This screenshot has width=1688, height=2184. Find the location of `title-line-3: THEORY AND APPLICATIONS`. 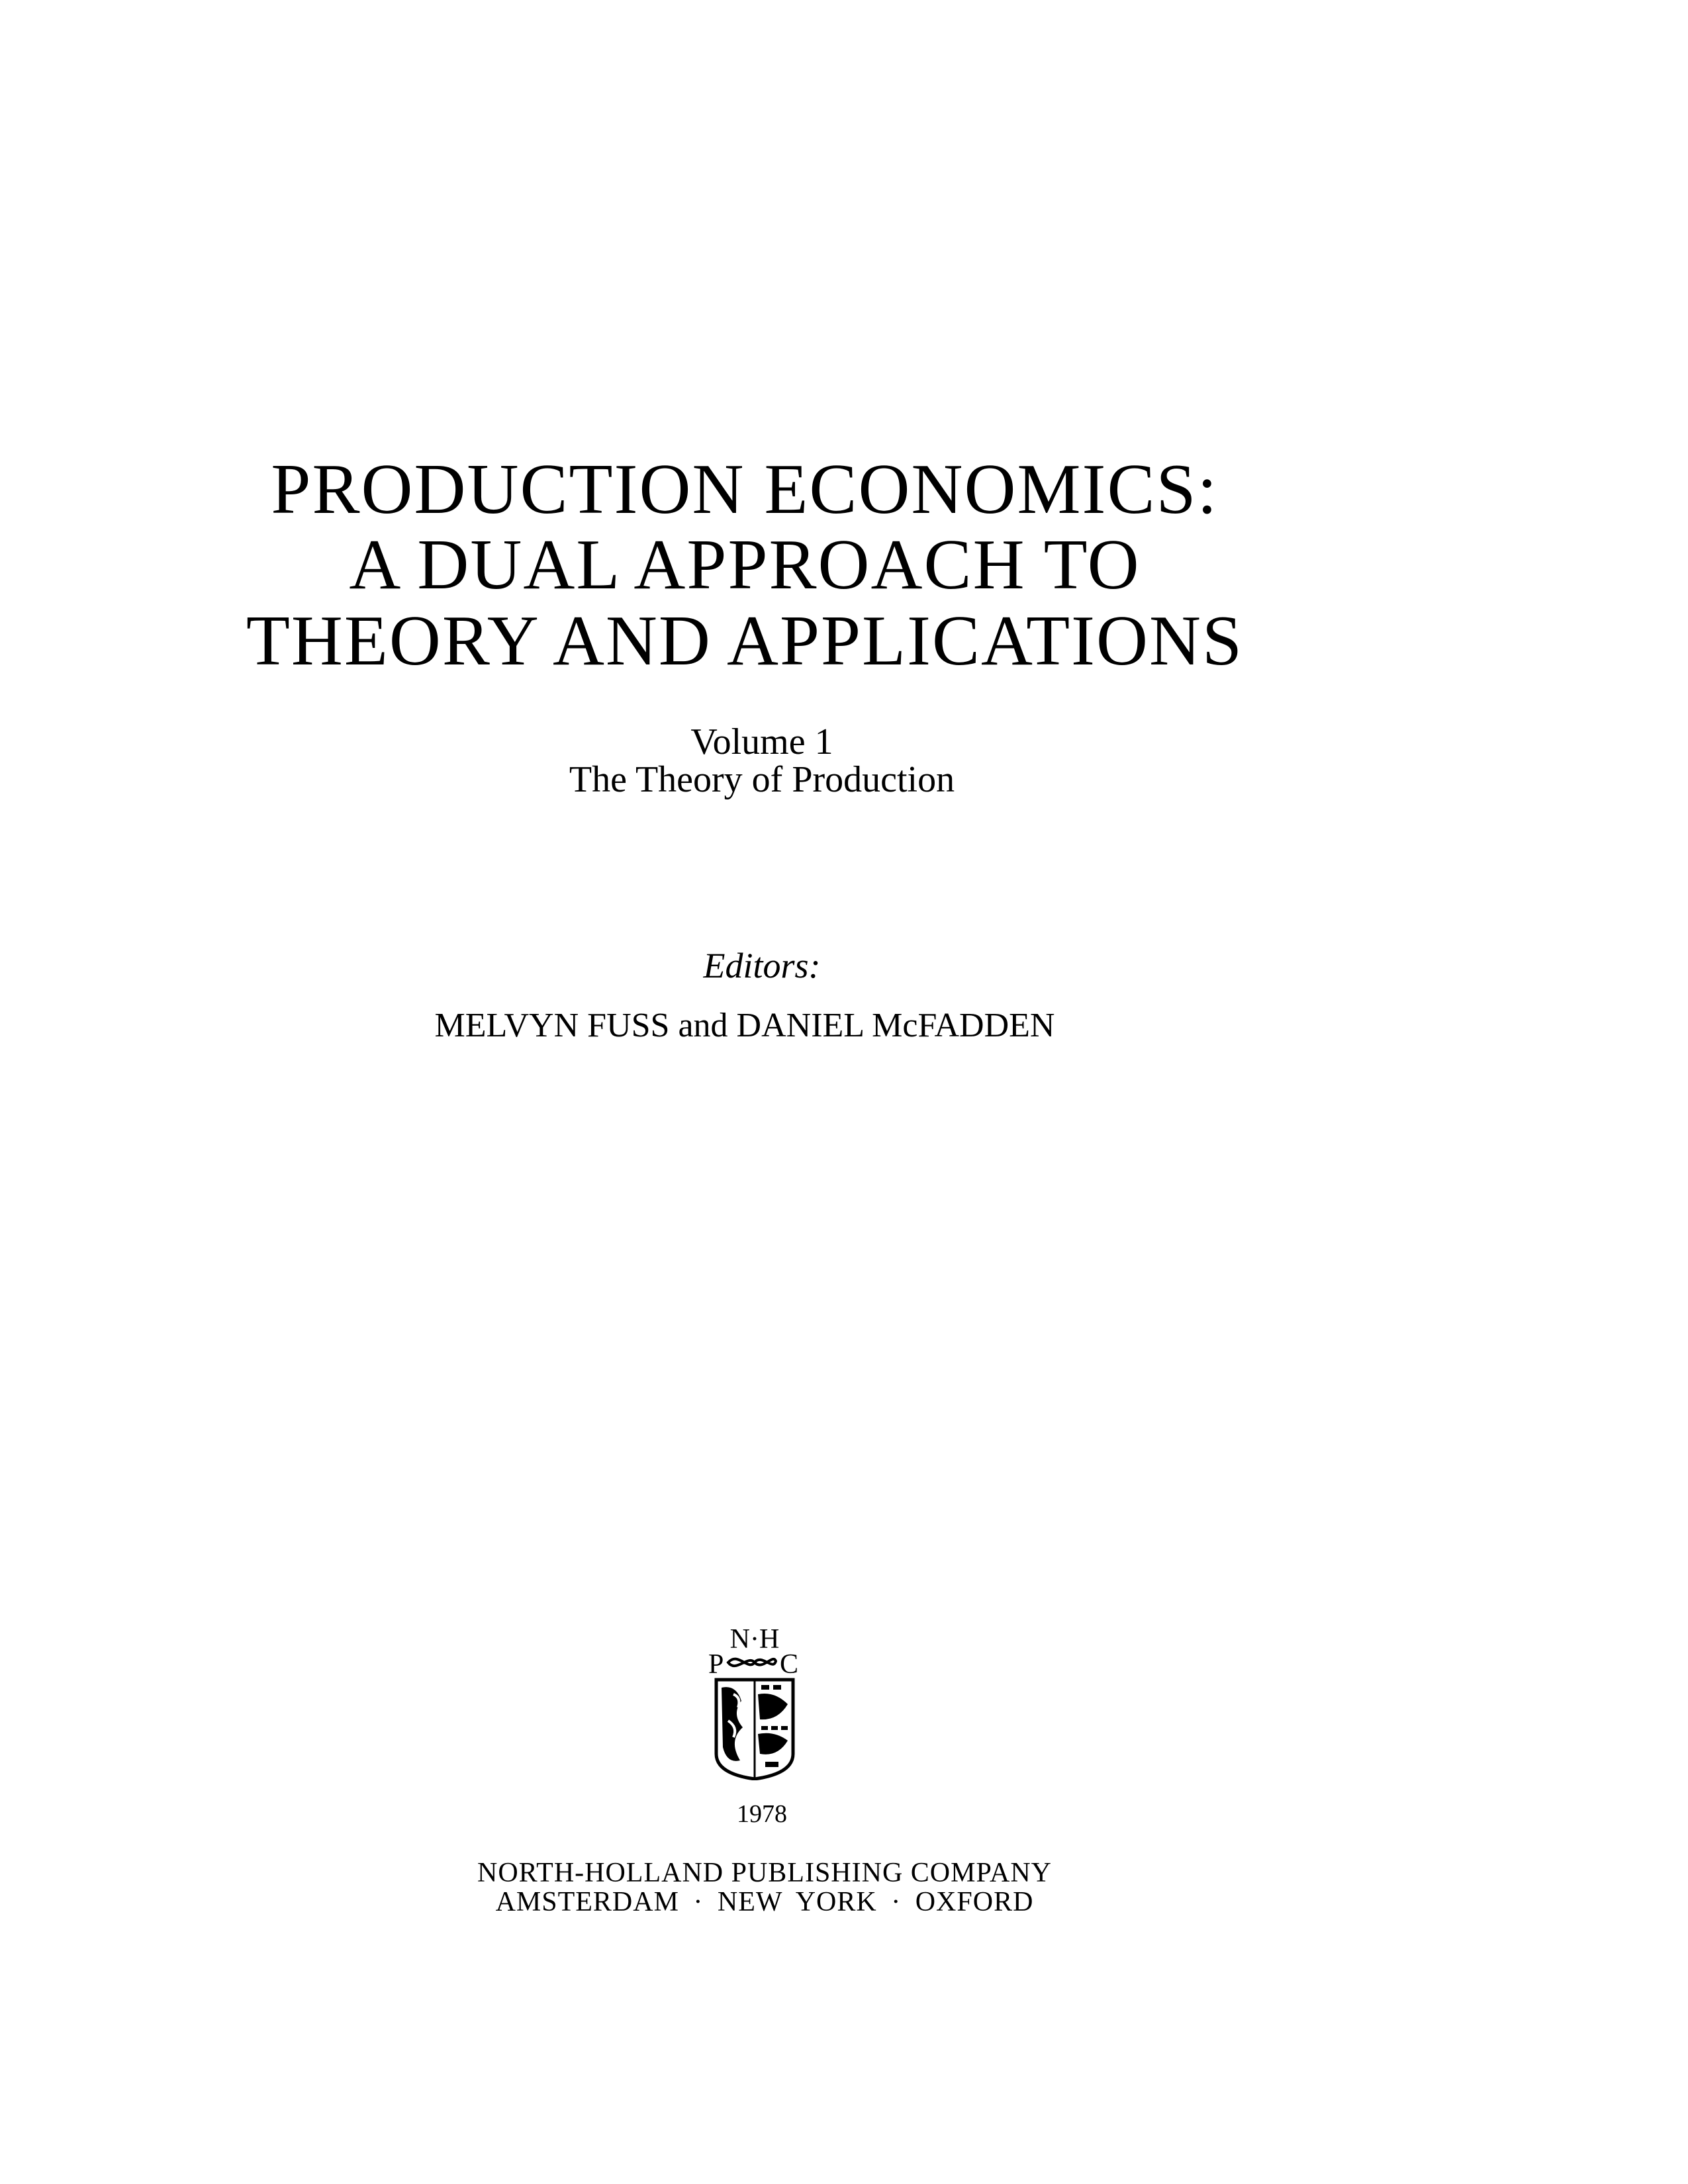

title-line-3: THEORY AND APPLICATIONS is located at coordinates (745, 641).